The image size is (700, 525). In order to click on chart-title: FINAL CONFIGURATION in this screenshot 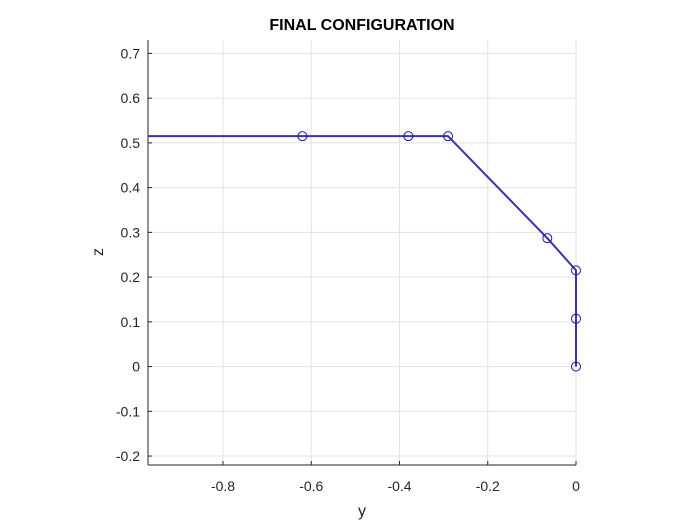, I will do `click(361, 25)`.